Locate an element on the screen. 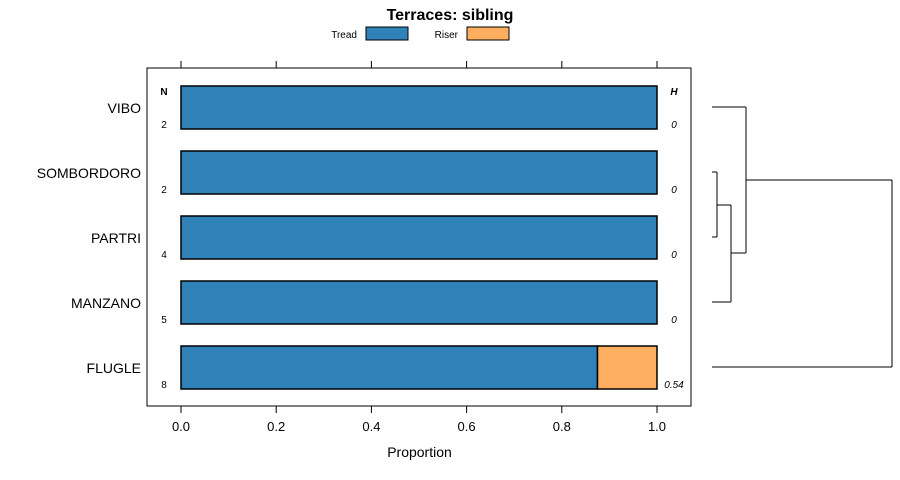 This screenshot has width=900, height=480. n-header: N is located at coordinates (163, 92).